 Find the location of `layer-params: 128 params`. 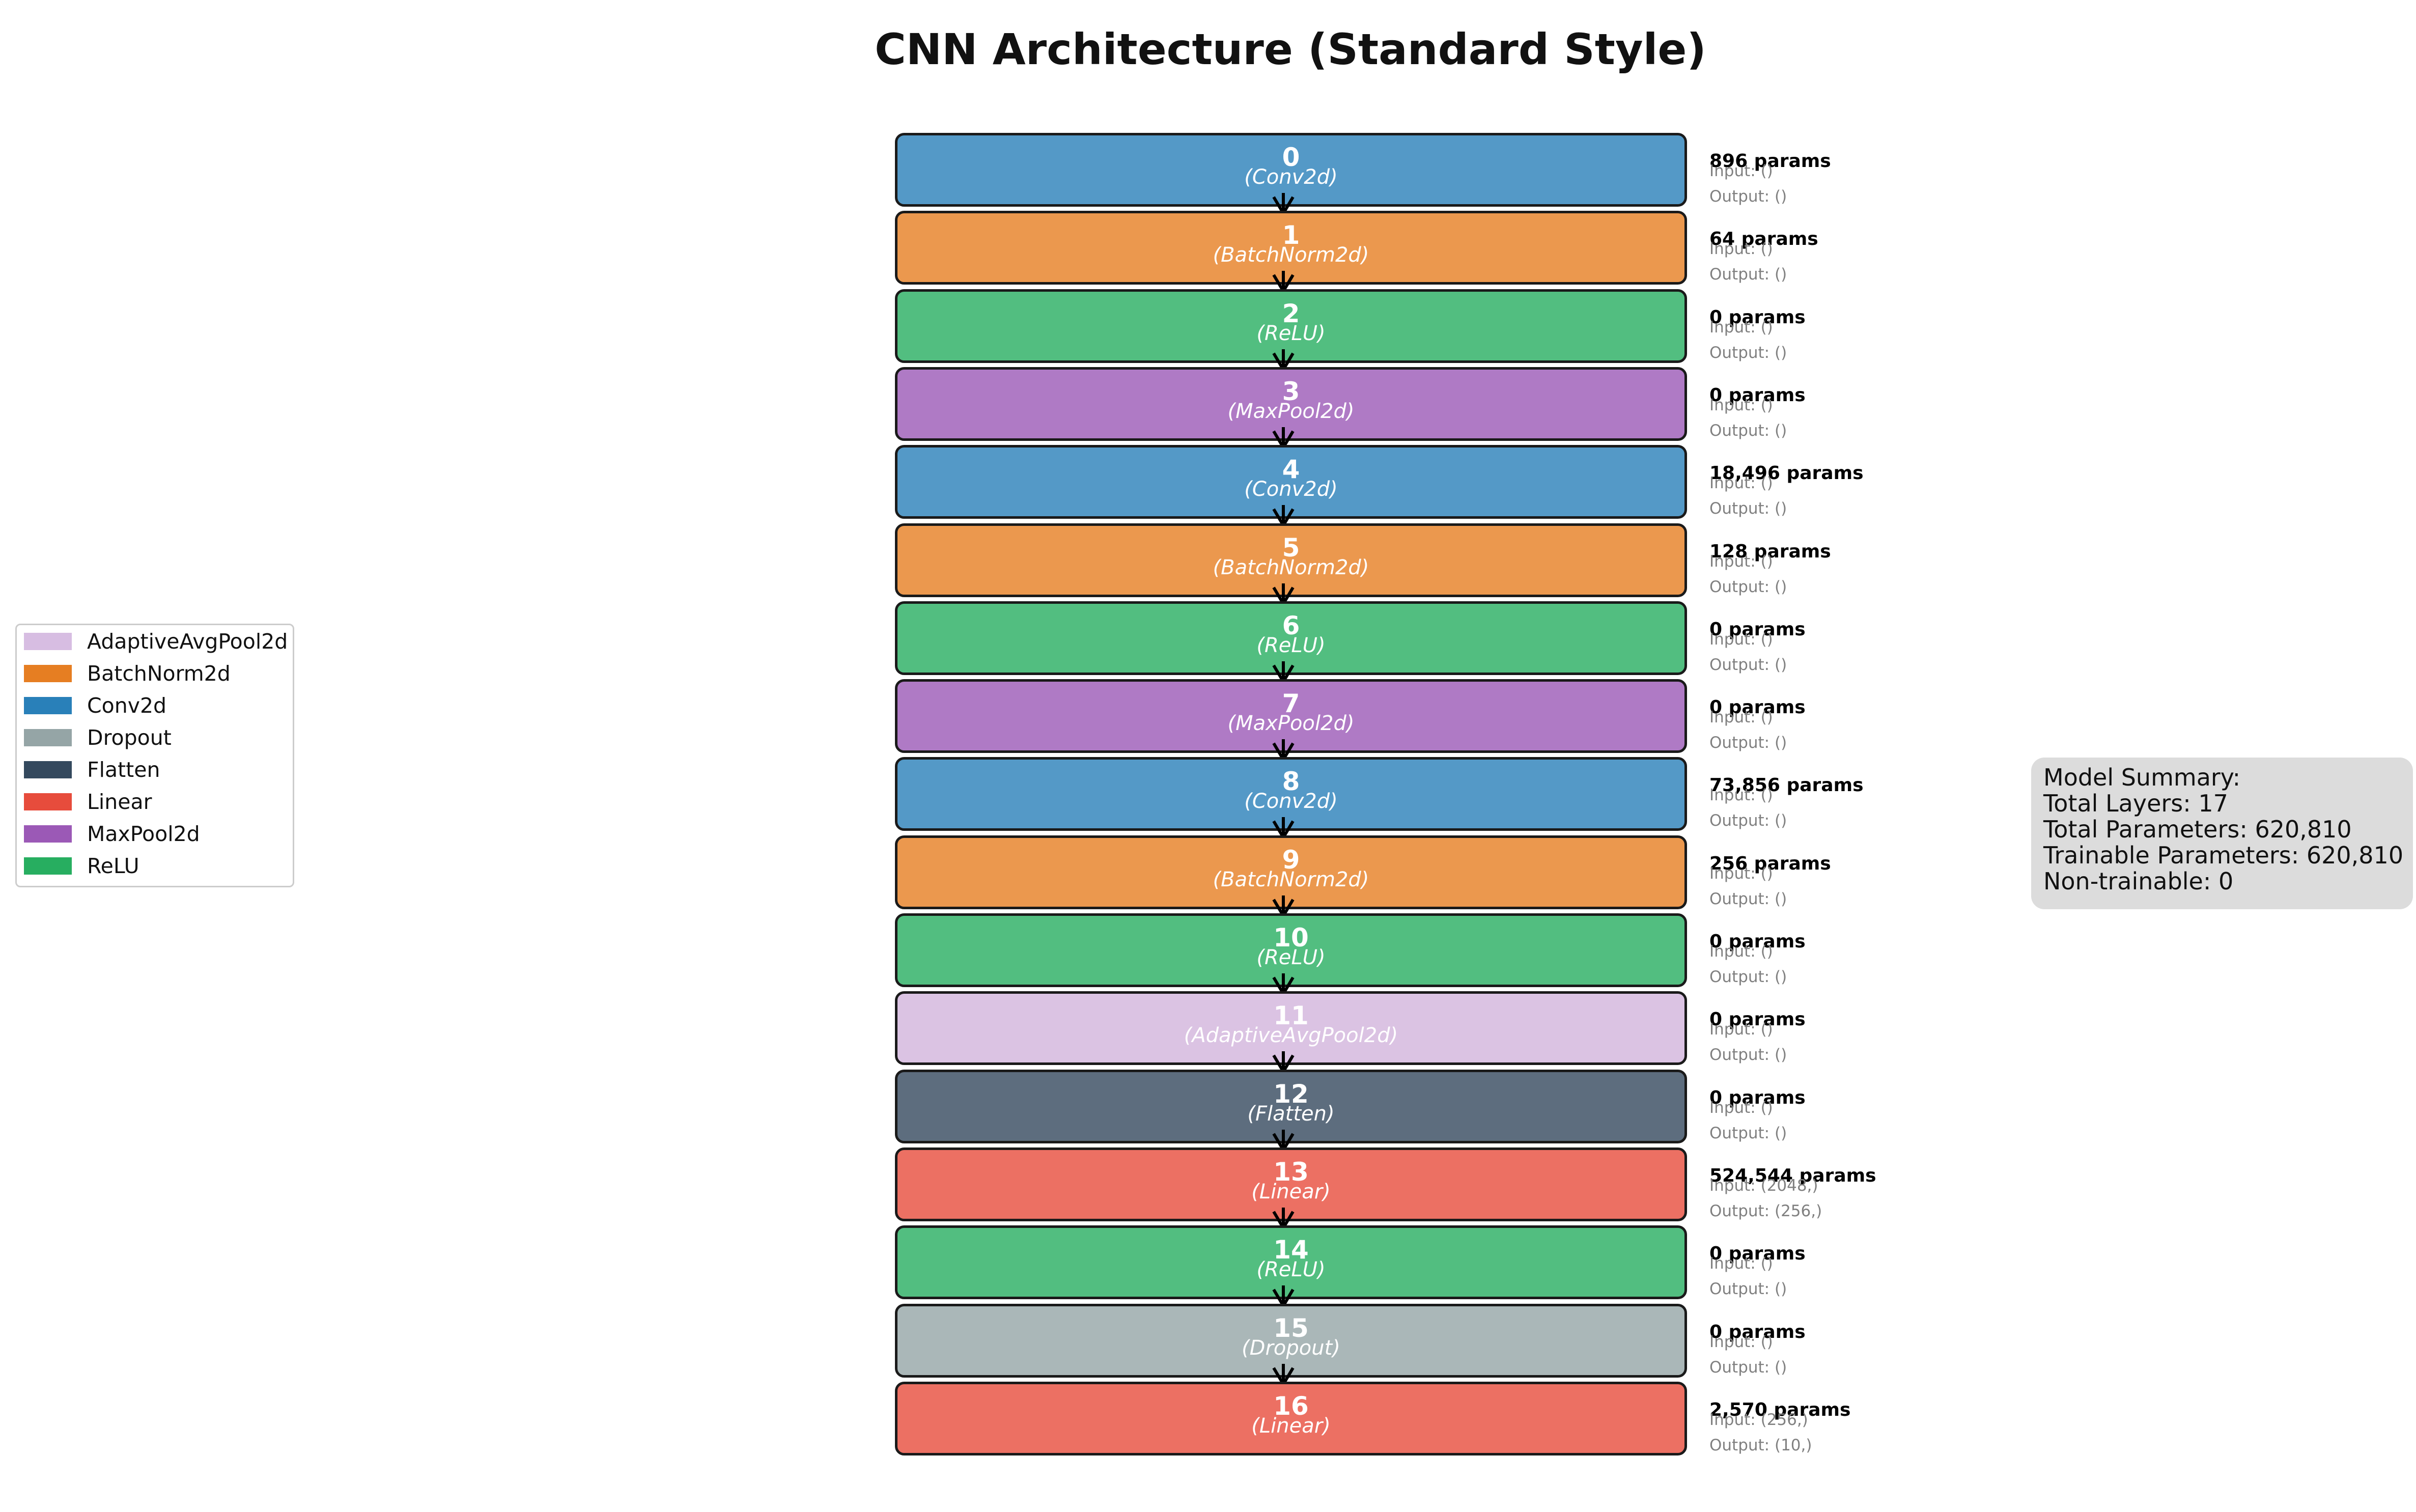

layer-params: 128 params is located at coordinates (1770, 551).